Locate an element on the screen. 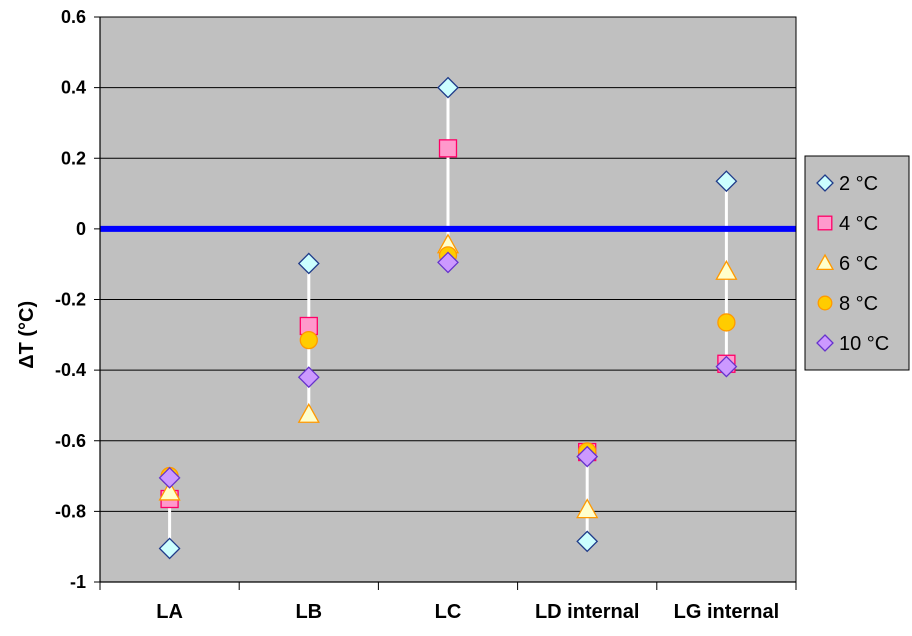  legend-label: 2 °C is located at coordinates (858, 184).